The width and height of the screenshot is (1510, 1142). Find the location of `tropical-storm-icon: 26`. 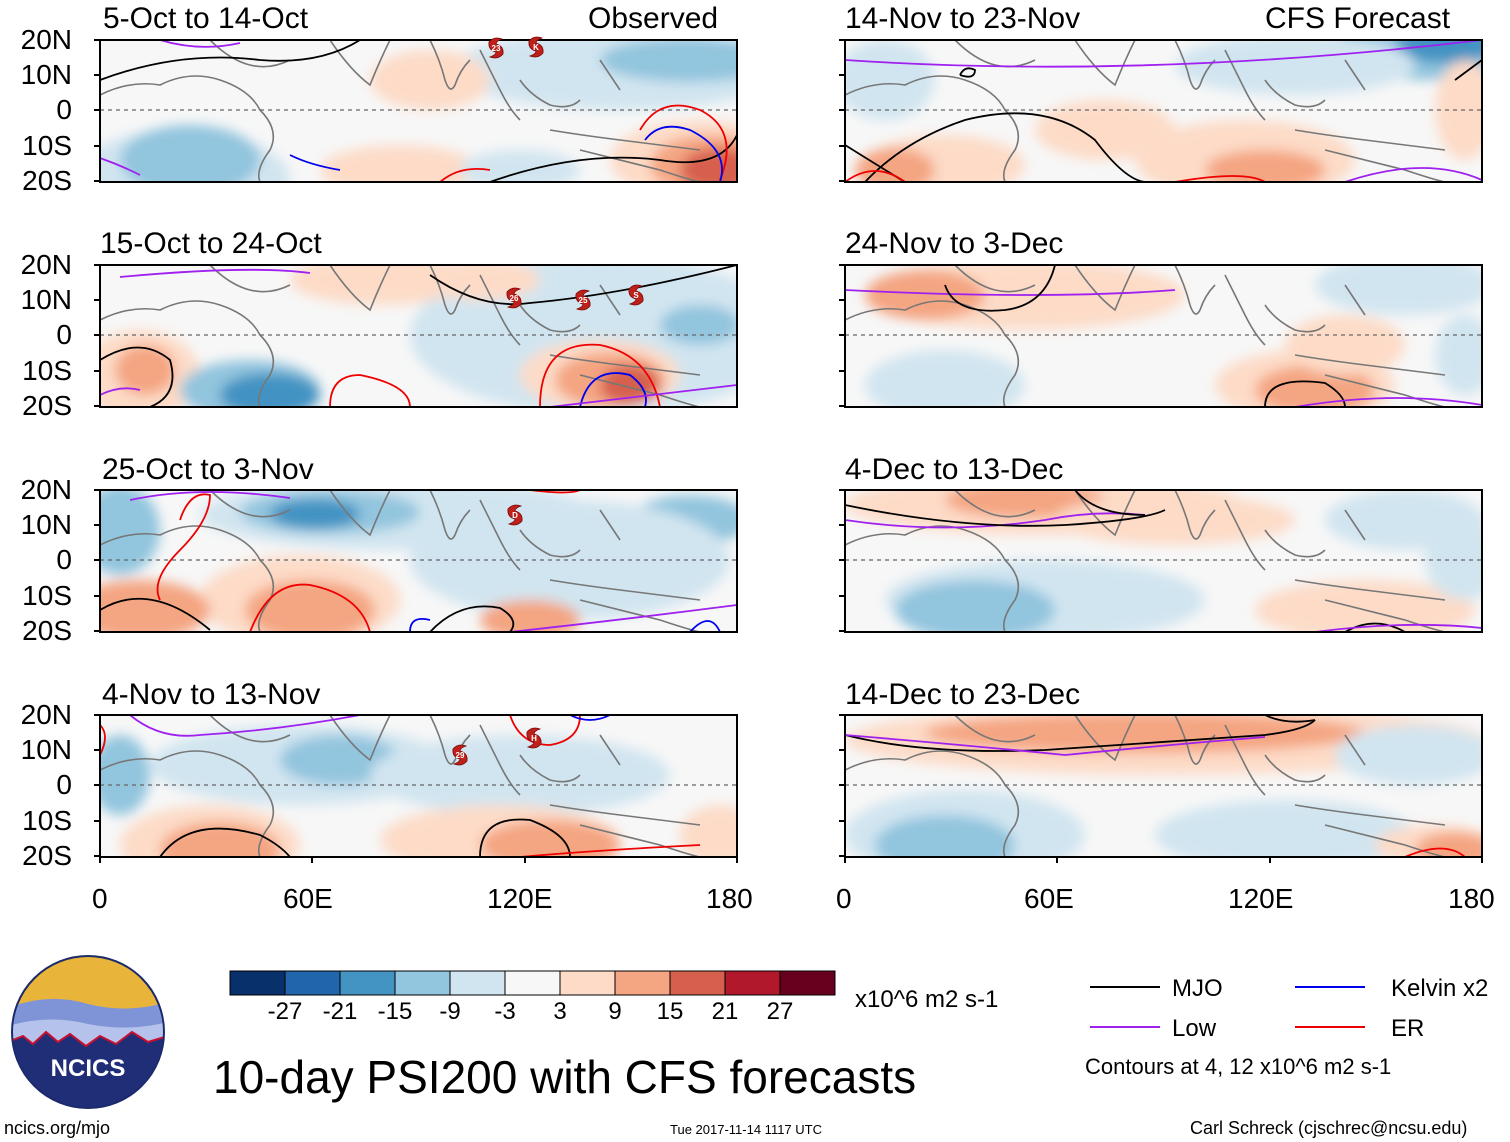

tropical-storm-icon: 26 is located at coordinates (514, 298).